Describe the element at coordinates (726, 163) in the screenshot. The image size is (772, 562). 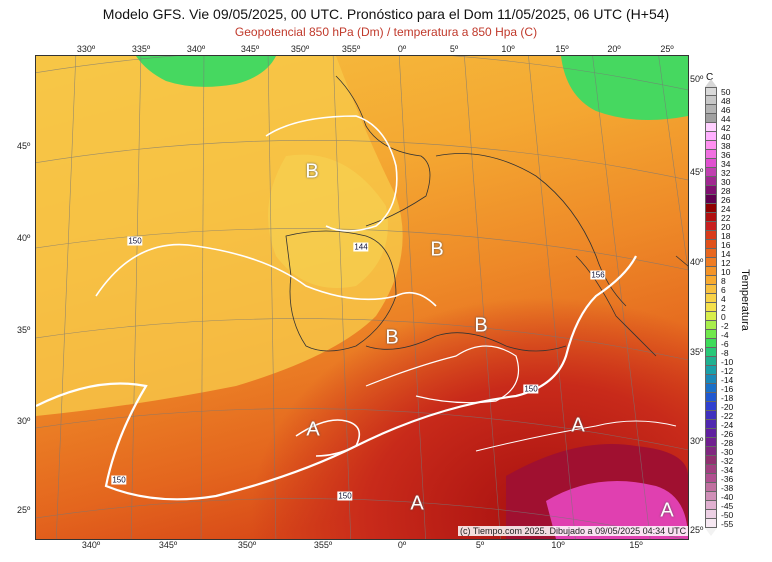
I see `colorbar-label: 34` at that location.